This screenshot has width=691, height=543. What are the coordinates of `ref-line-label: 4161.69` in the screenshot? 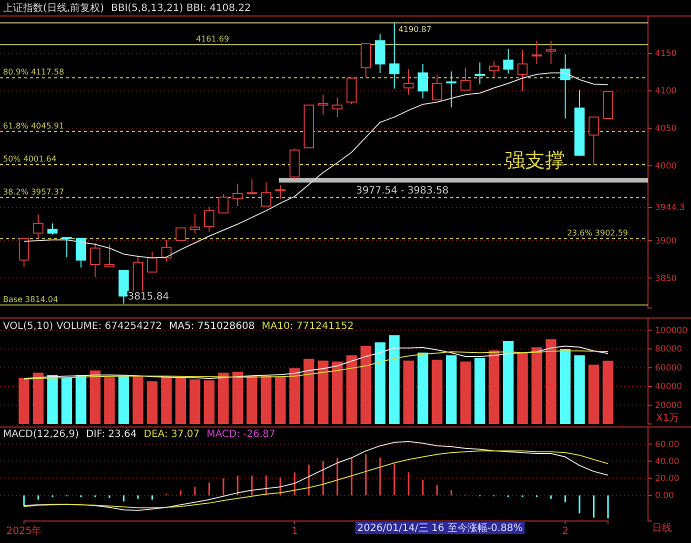 It's located at (213, 39).